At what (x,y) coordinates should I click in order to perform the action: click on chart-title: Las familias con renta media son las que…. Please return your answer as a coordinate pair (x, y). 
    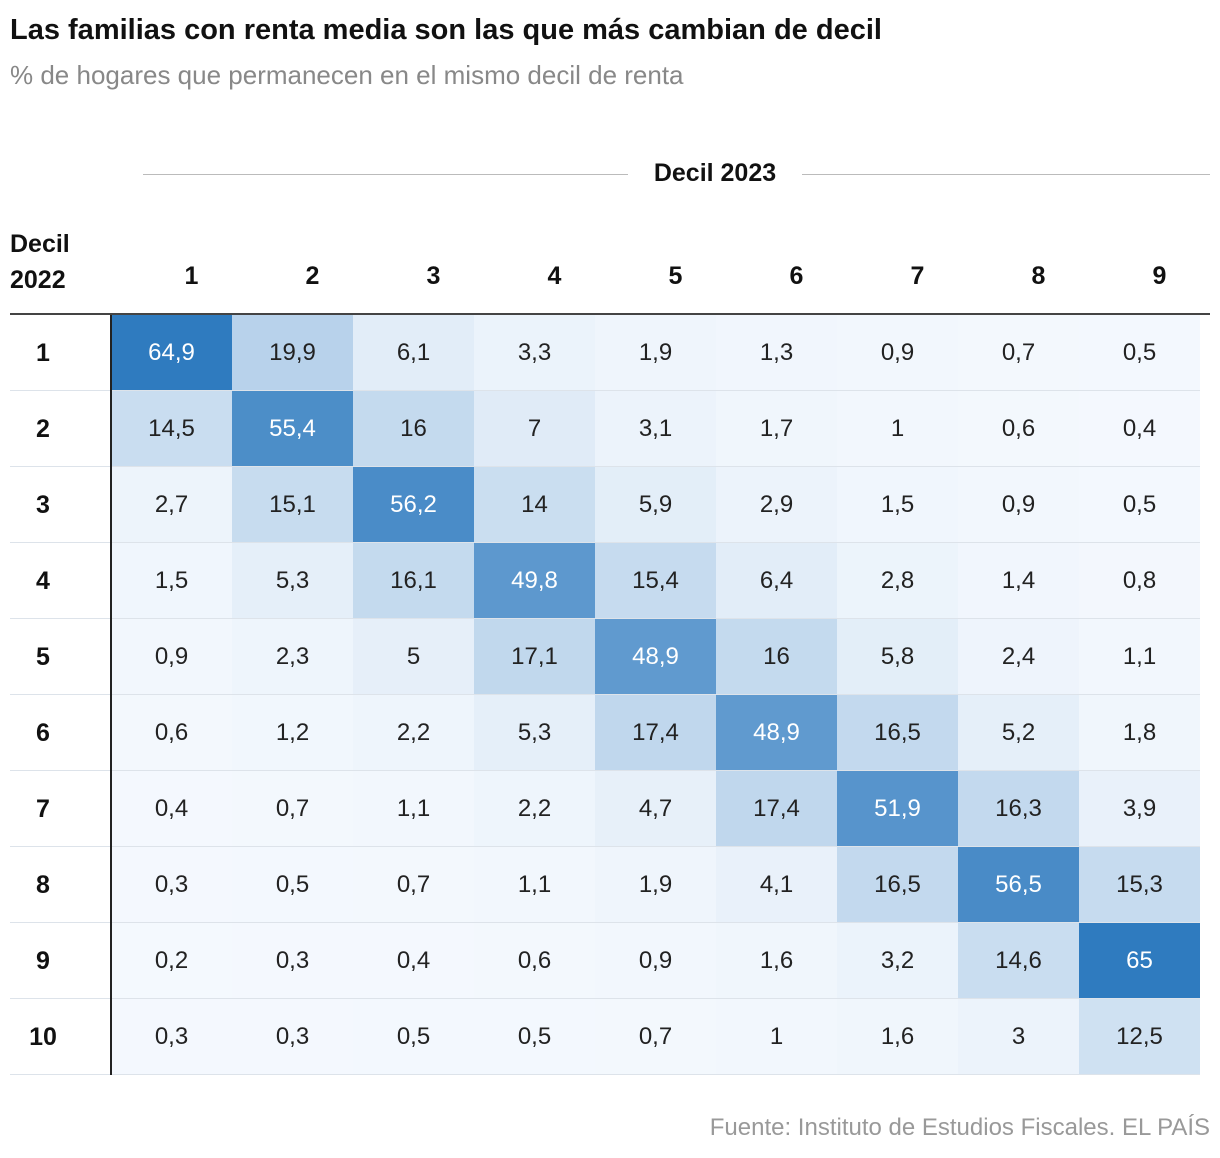
    Looking at the image, I should click on (446, 30).